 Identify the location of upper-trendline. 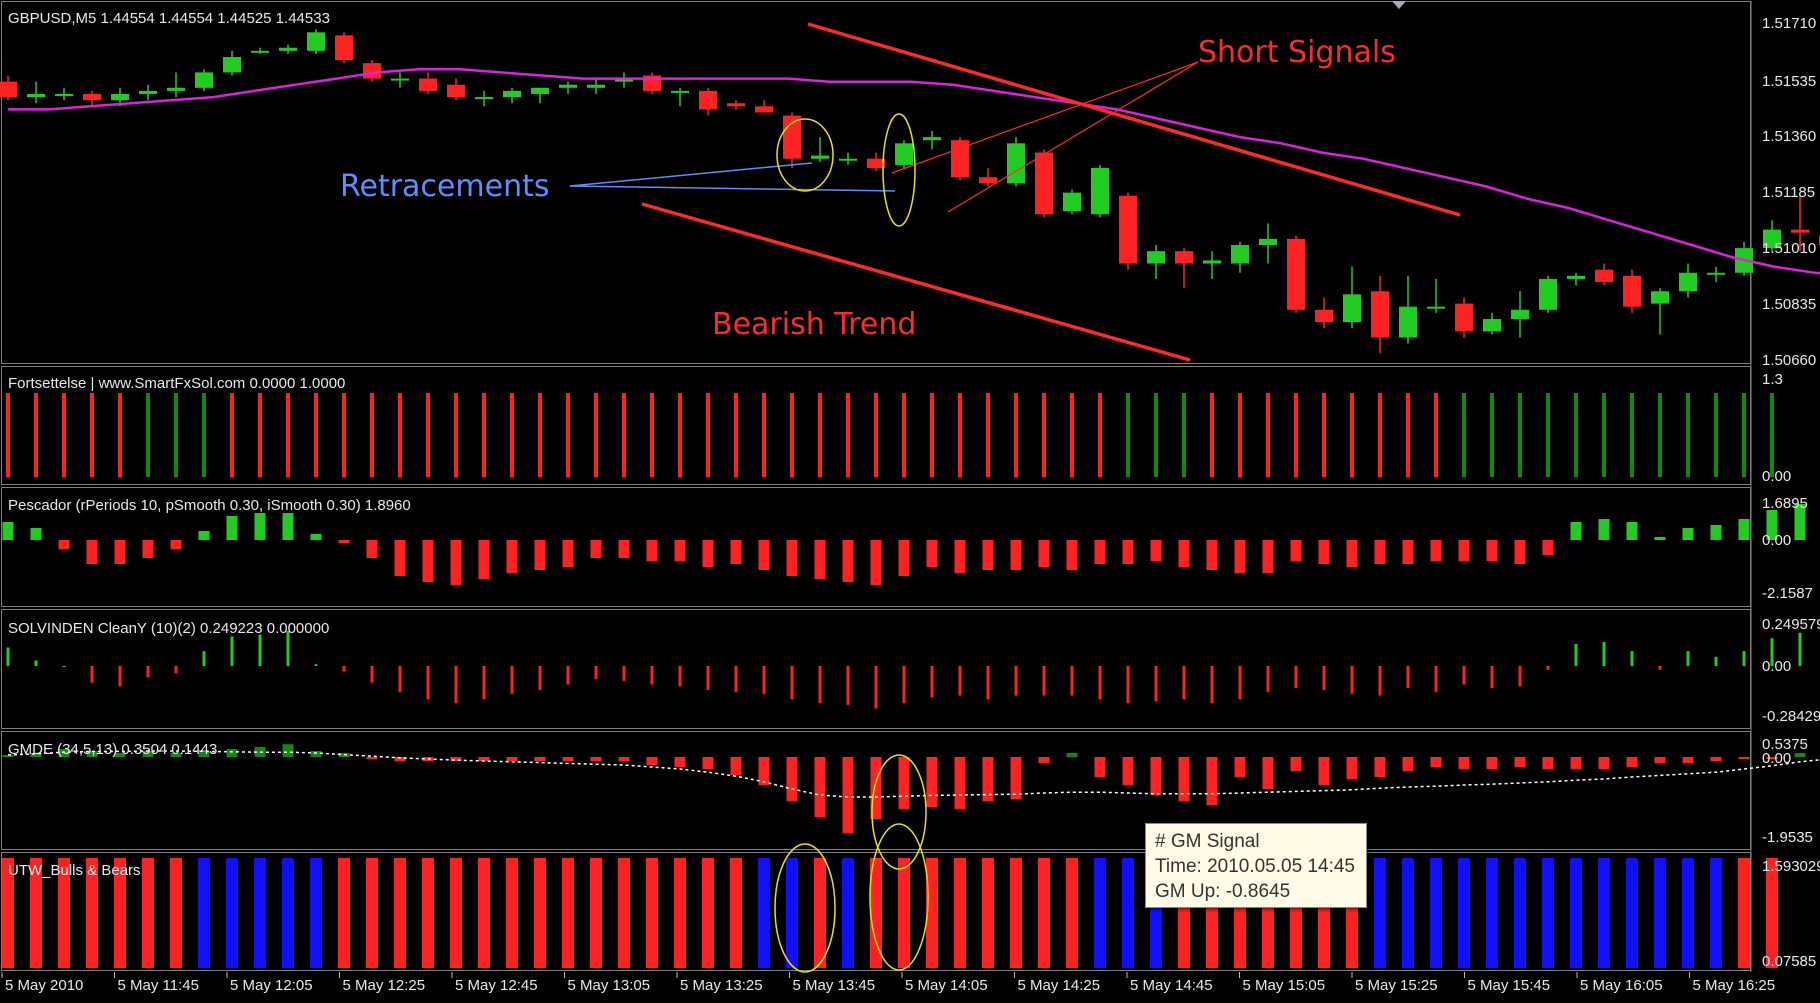
(1134, 119).